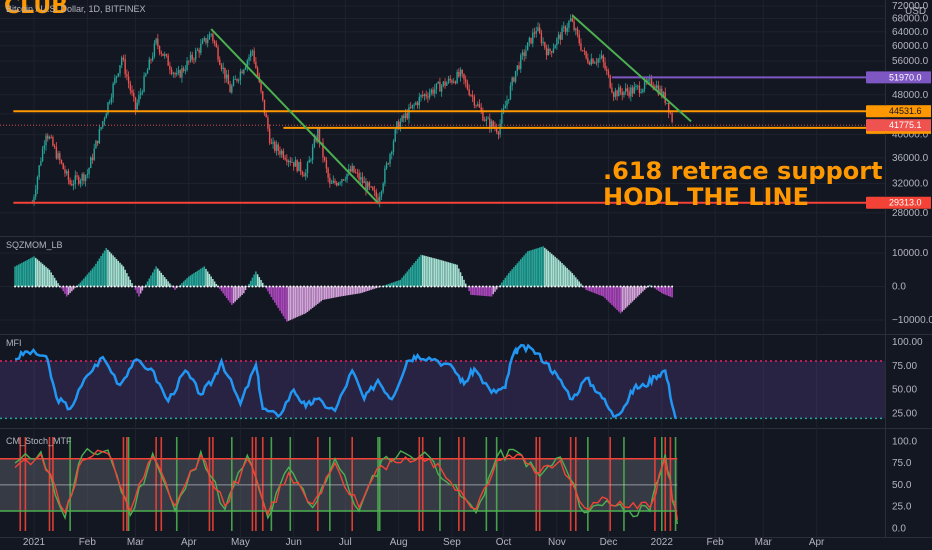  What do you see at coordinates (346, 486) in the screenshot?
I see `stoch-line-k` at bounding box center [346, 486].